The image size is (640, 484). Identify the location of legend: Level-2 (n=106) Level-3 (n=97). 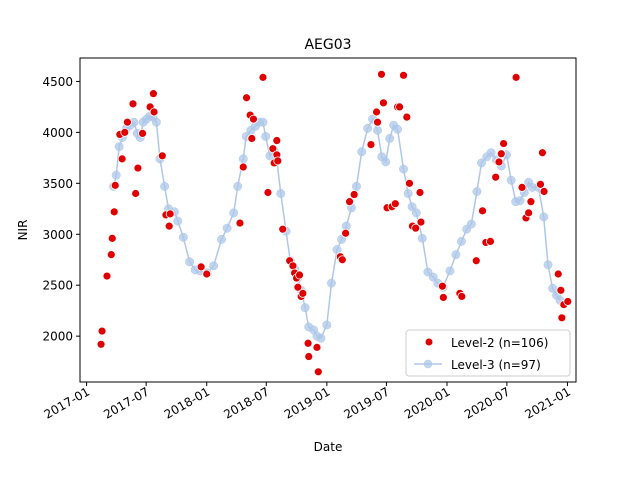
(488, 353).